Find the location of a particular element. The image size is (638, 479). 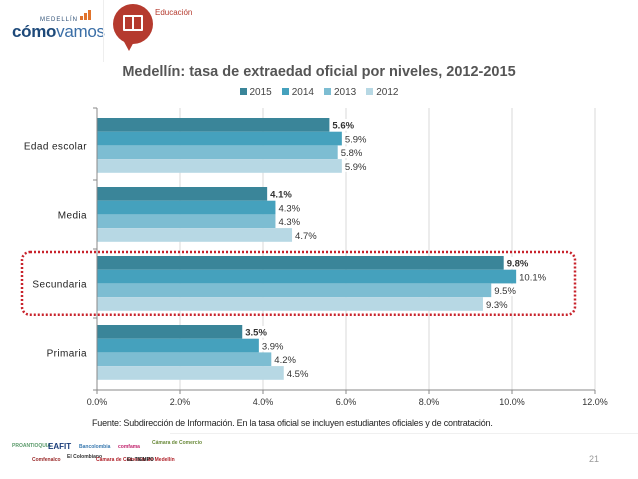

data-label: 5.6% is located at coordinates (343, 126).